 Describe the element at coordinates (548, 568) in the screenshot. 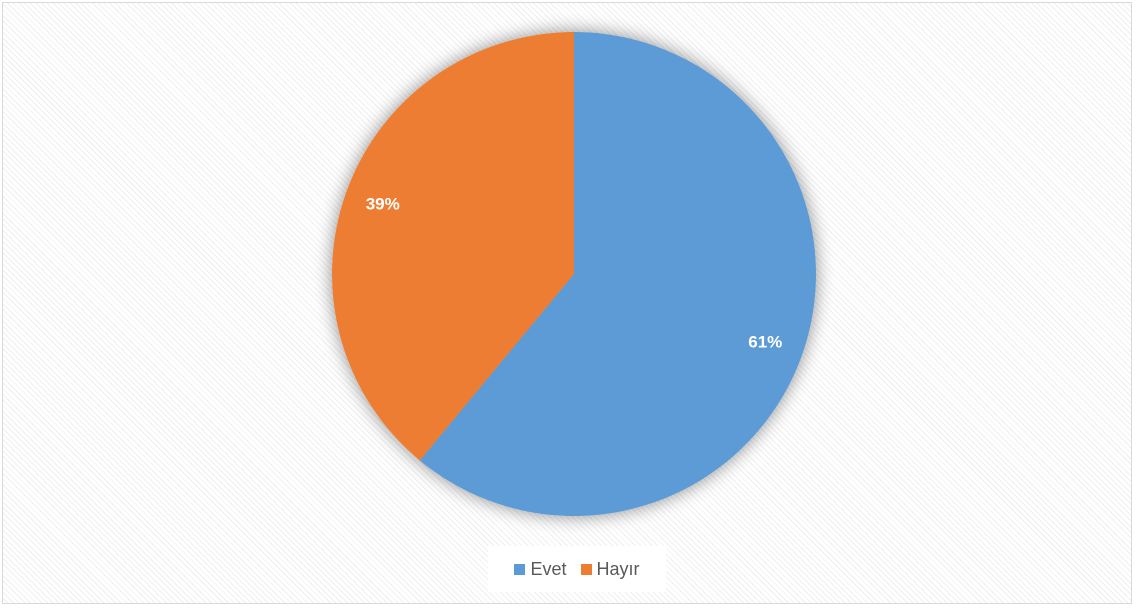

I see `legend-label-evet: Evet` at that location.